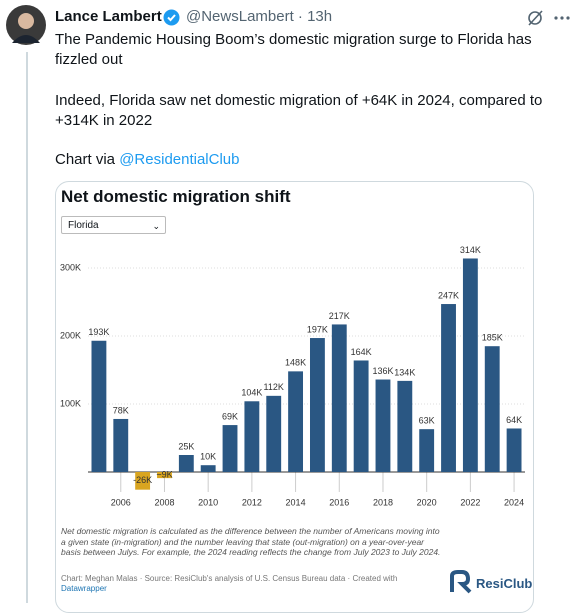  Describe the element at coordinates (461, 582) in the screenshot. I see `logo-icon` at that location.